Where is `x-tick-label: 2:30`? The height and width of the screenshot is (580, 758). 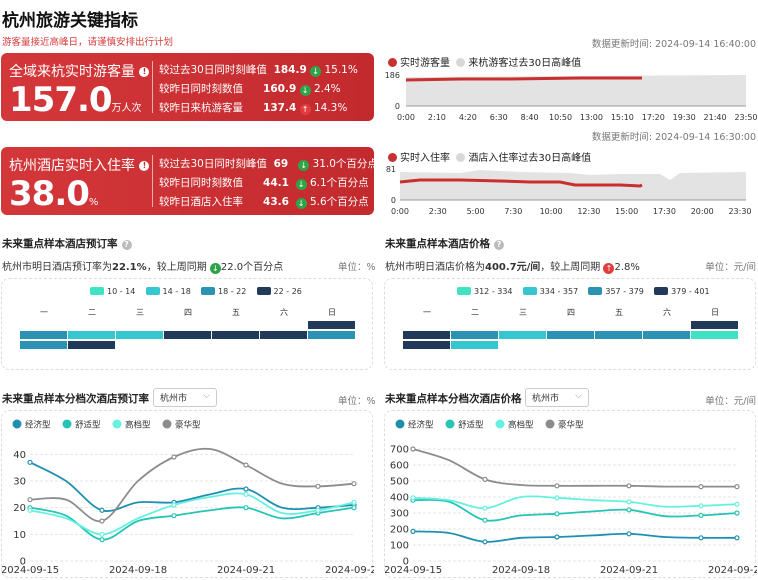 x-tick-label: 2:30 is located at coordinates (438, 211).